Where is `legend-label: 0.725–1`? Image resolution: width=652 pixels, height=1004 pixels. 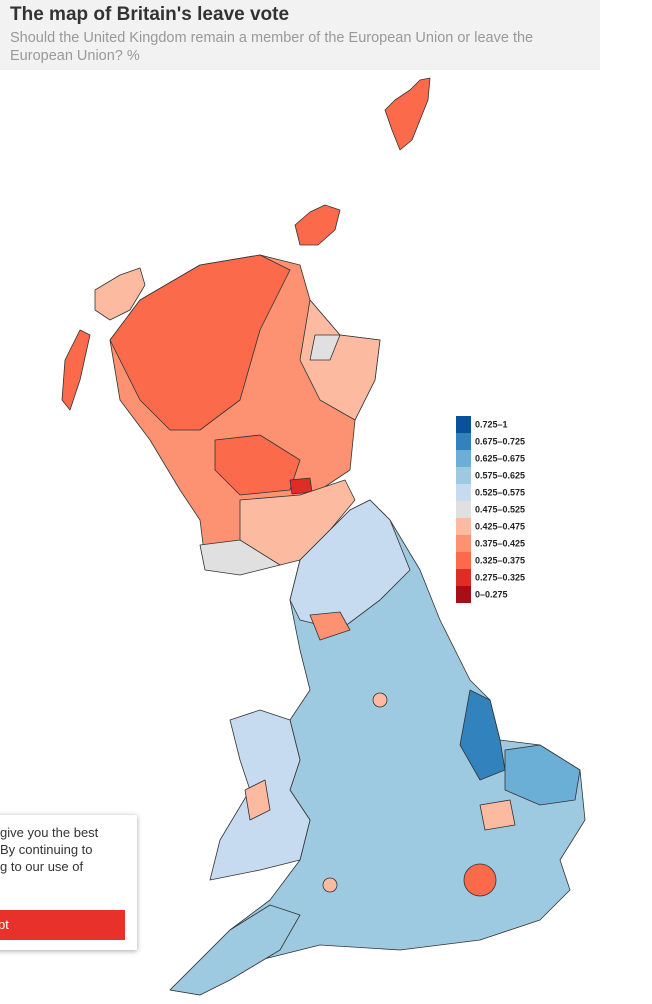 legend-label: 0.725–1 is located at coordinates (491, 425).